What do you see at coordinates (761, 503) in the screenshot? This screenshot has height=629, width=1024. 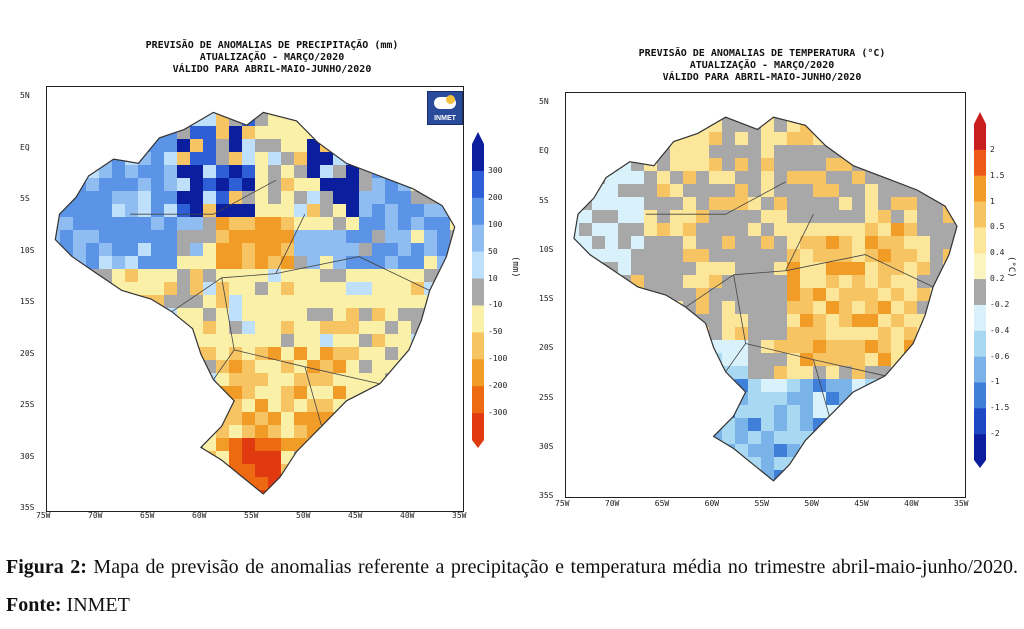 I see `lon-tick-label: 55W` at bounding box center [761, 503].